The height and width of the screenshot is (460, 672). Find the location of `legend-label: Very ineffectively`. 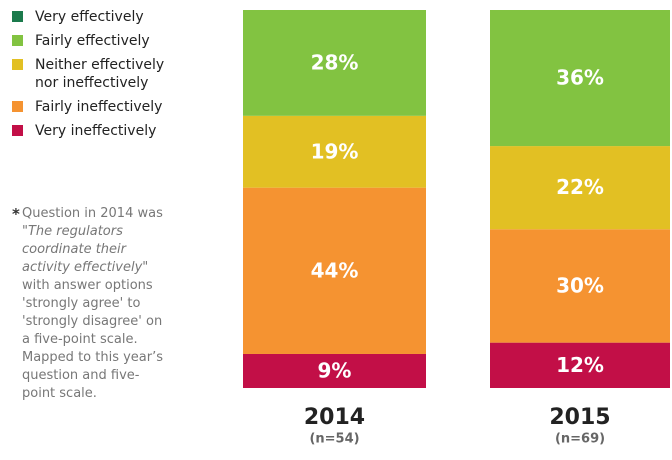

legend-label: Very ineffectively is located at coordinates (96, 131).